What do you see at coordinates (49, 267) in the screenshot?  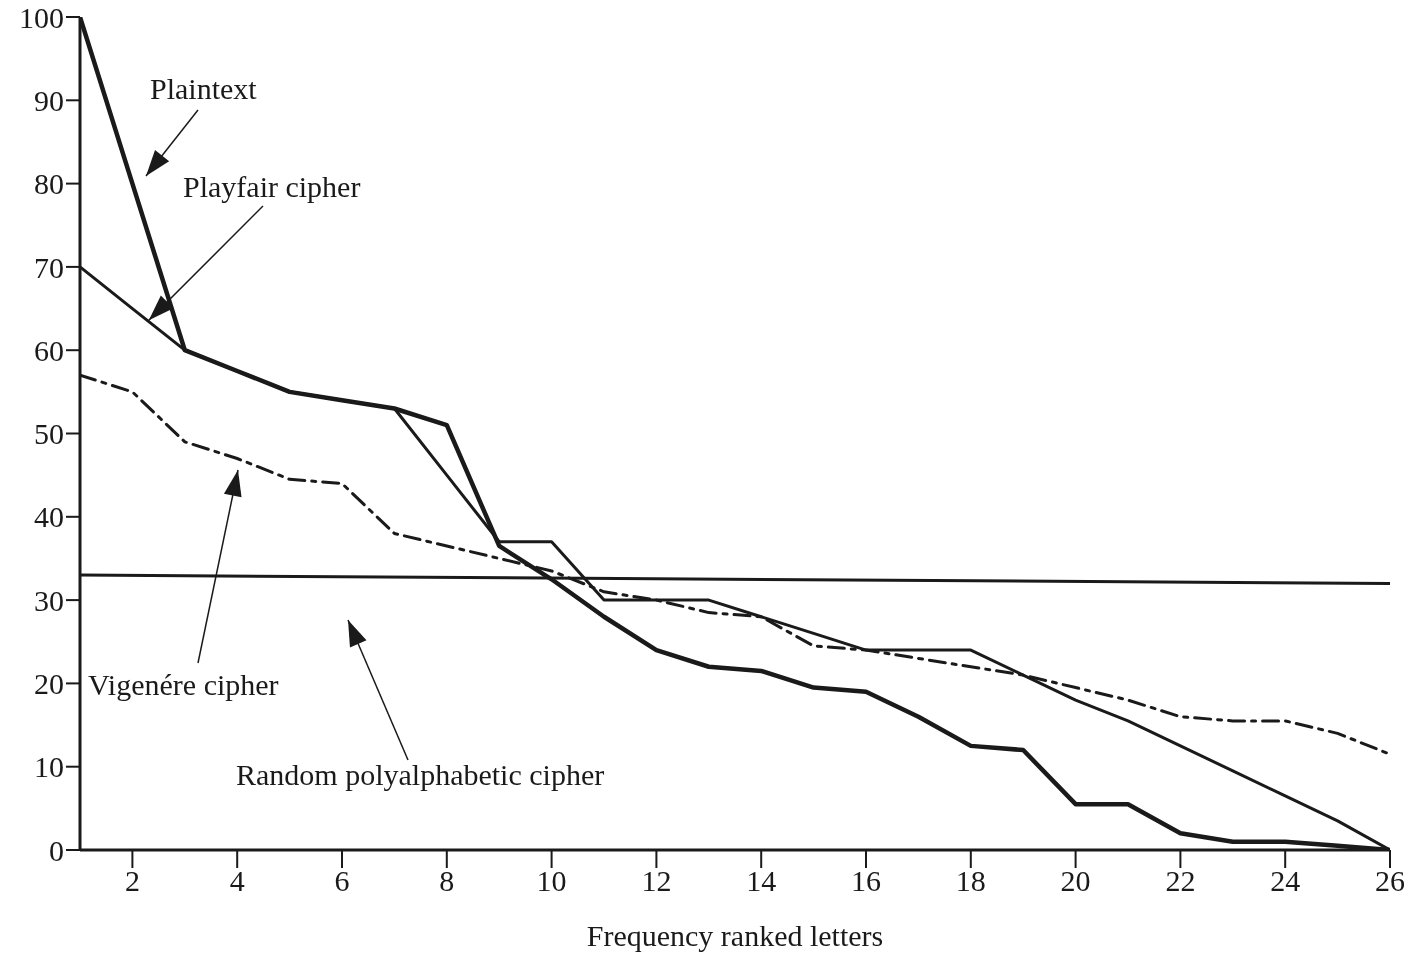 I see `y-tick-label: 70` at bounding box center [49, 267].